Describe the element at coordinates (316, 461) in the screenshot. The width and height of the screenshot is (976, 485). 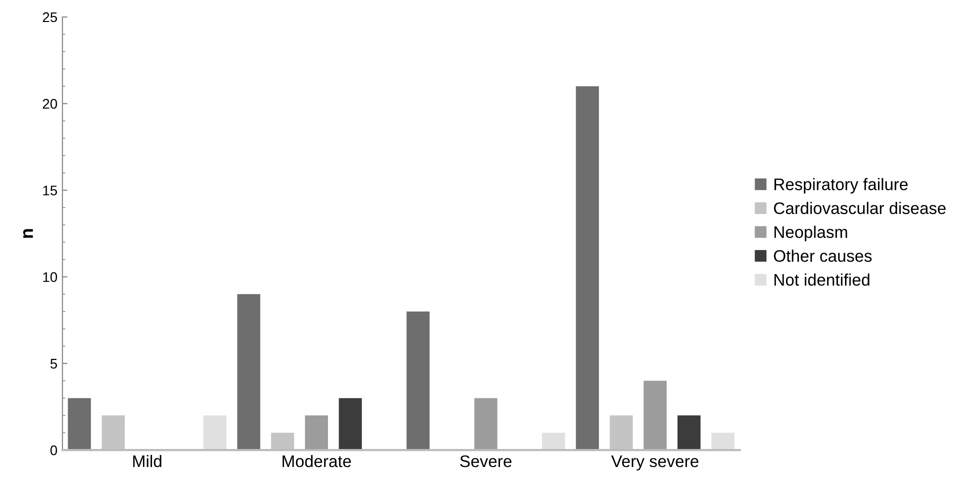
I see `x-tick-label: Moderate` at that location.